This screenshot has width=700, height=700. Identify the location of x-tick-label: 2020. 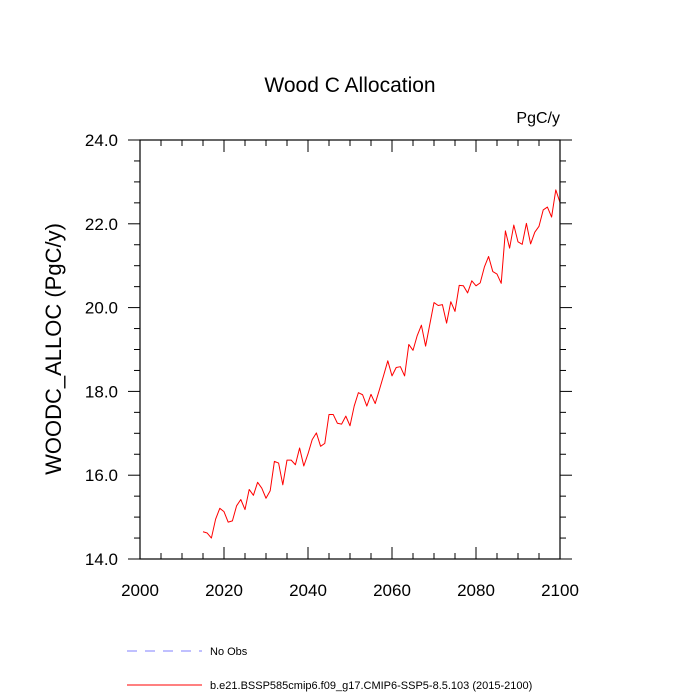
(224, 590).